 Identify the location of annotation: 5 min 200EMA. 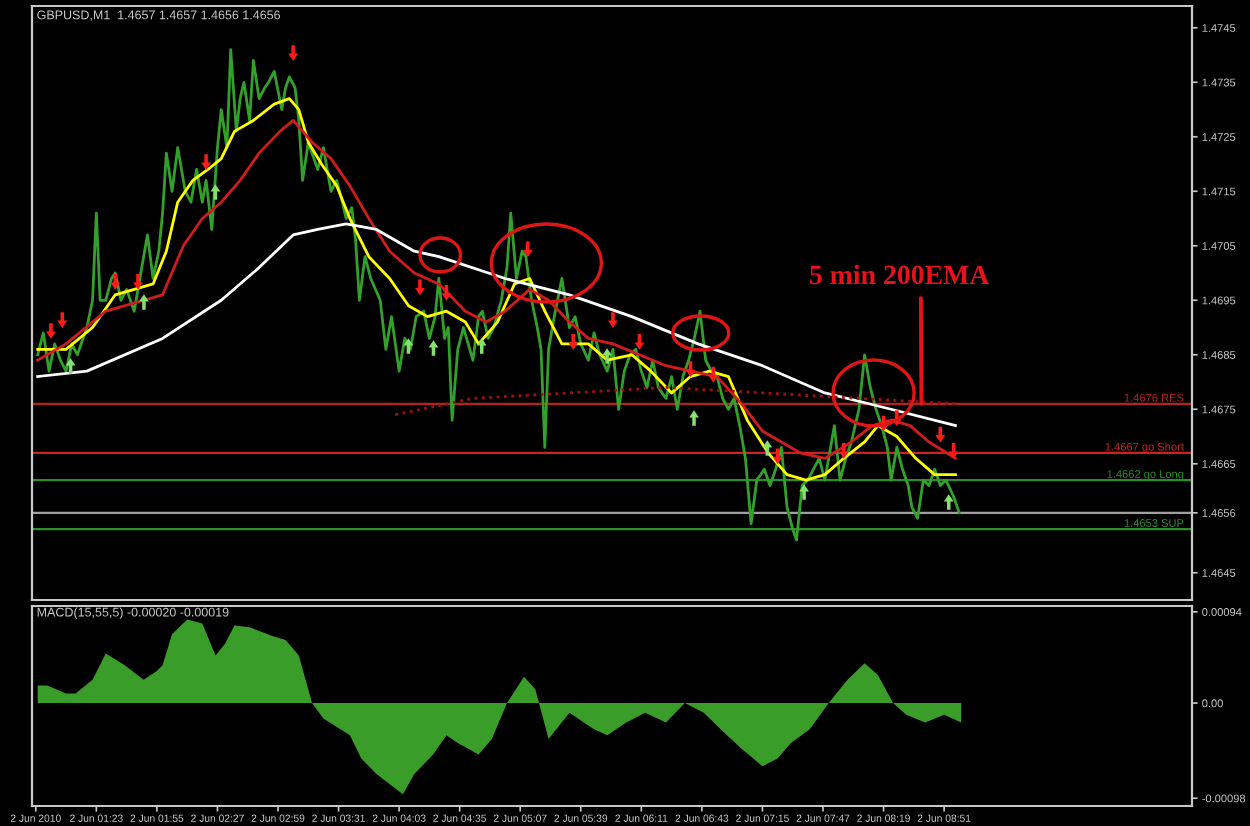
(900, 274).